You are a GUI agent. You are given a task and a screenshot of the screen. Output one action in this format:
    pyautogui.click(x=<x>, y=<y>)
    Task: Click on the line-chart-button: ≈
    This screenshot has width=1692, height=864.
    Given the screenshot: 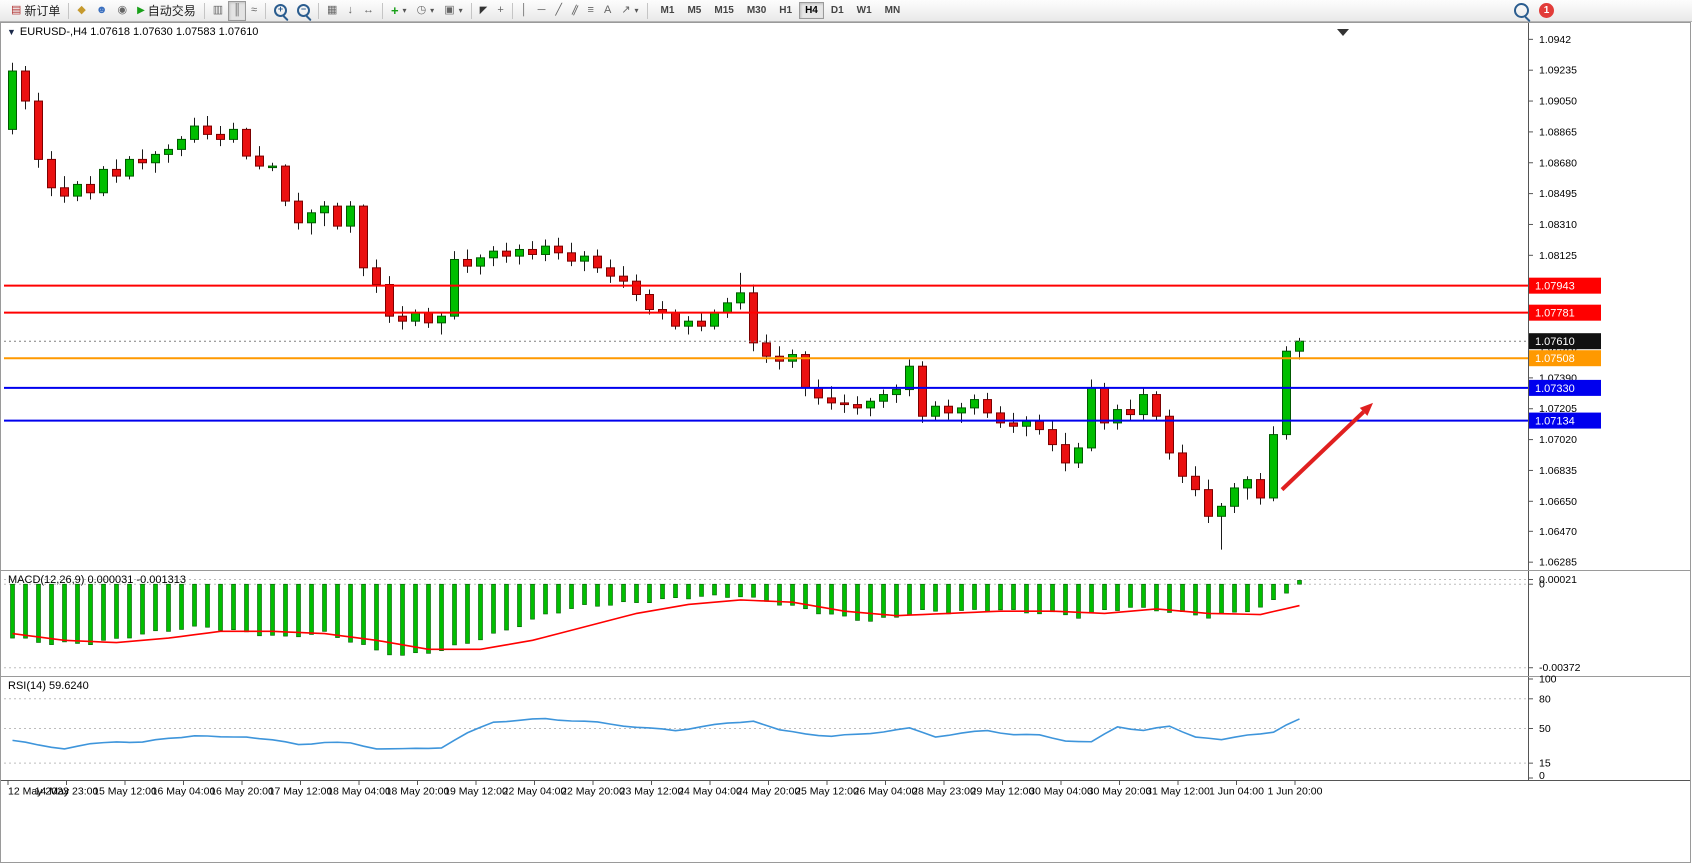 What is the action you would take?
    pyautogui.click(x=254, y=11)
    